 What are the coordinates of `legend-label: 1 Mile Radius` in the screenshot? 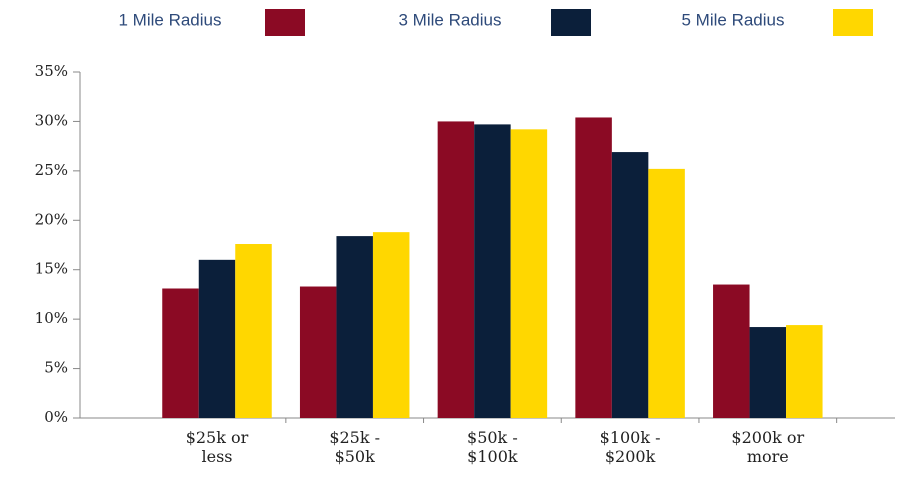 It's located at (170, 19).